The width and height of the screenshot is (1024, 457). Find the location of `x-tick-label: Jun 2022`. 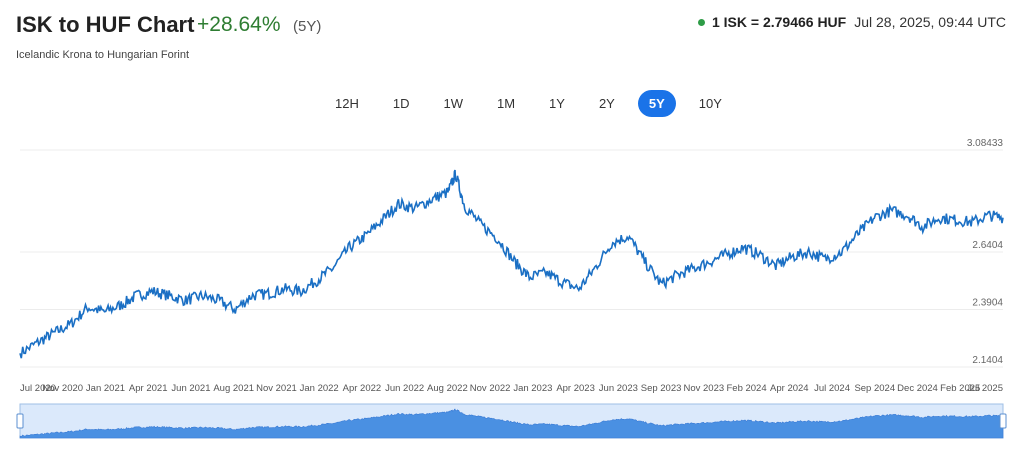

x-tick-label: Jun 2022 is located at coordinates (404, 388).